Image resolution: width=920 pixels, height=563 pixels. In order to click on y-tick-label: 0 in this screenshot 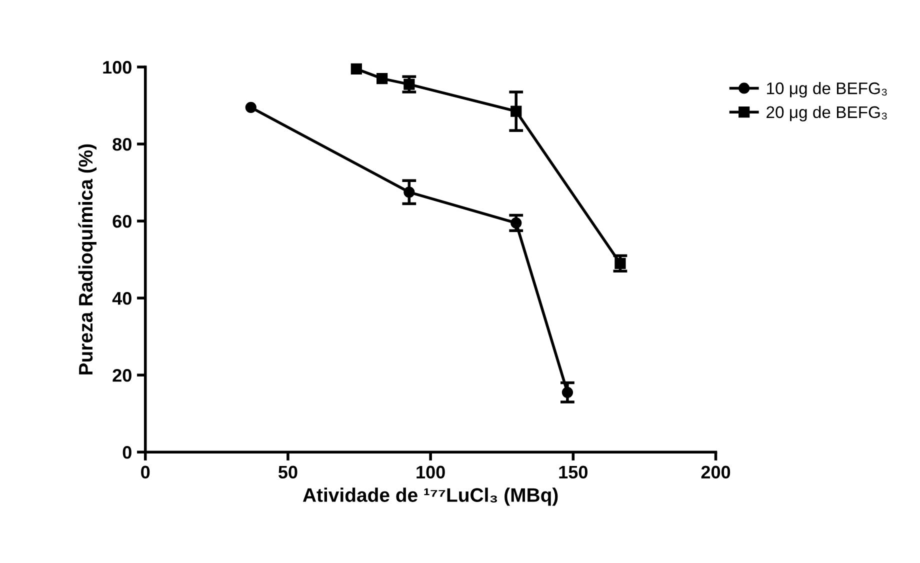, I will do `click(127, 452)`.